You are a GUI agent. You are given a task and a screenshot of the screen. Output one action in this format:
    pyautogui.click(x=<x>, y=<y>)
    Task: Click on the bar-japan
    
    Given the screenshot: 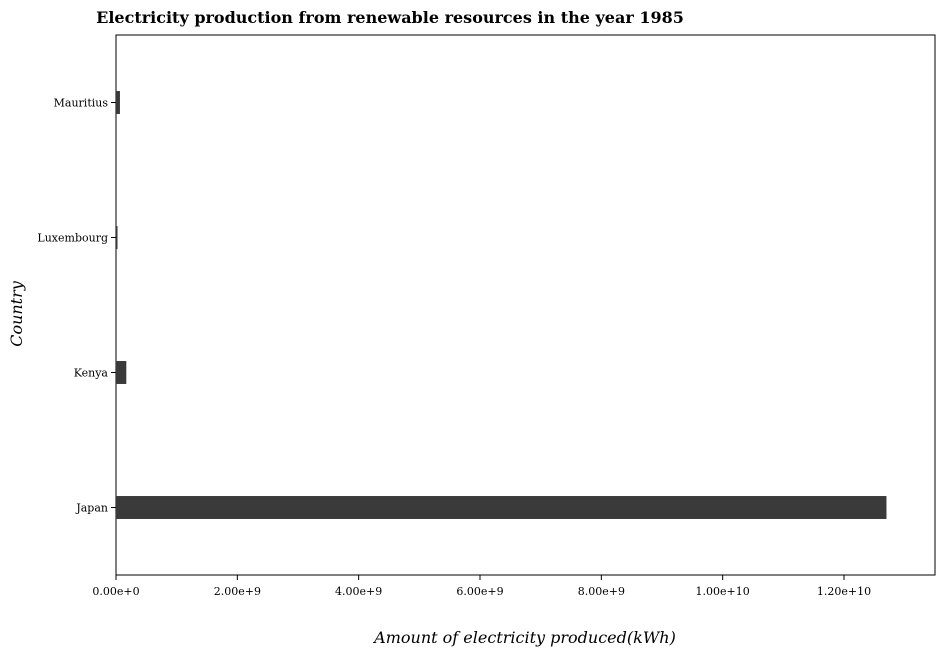 What is the action you would take?
    pyautogui.click(x=501, y=507)
    